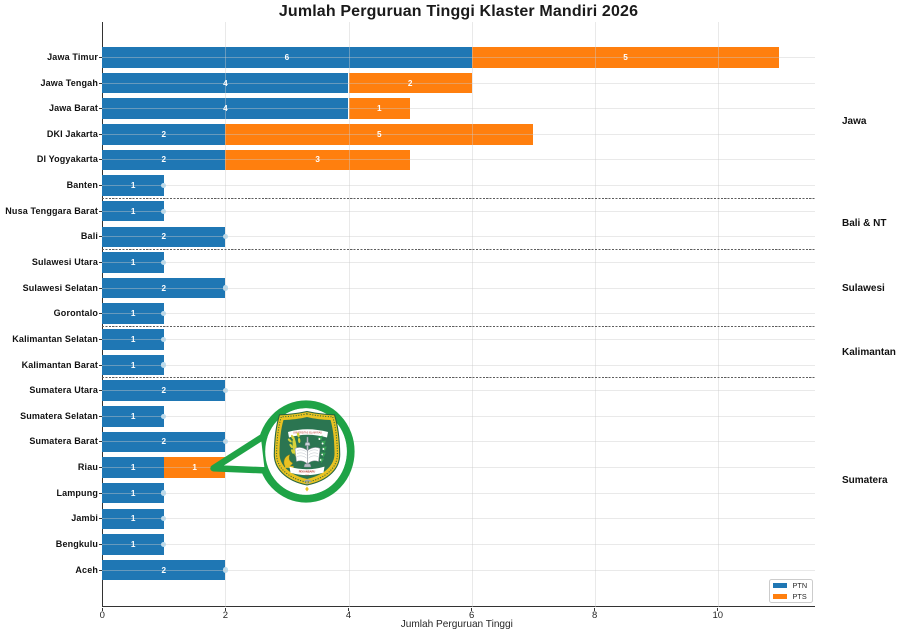  I want to click on svg-text: PEKANBARU, so click(307, 471).